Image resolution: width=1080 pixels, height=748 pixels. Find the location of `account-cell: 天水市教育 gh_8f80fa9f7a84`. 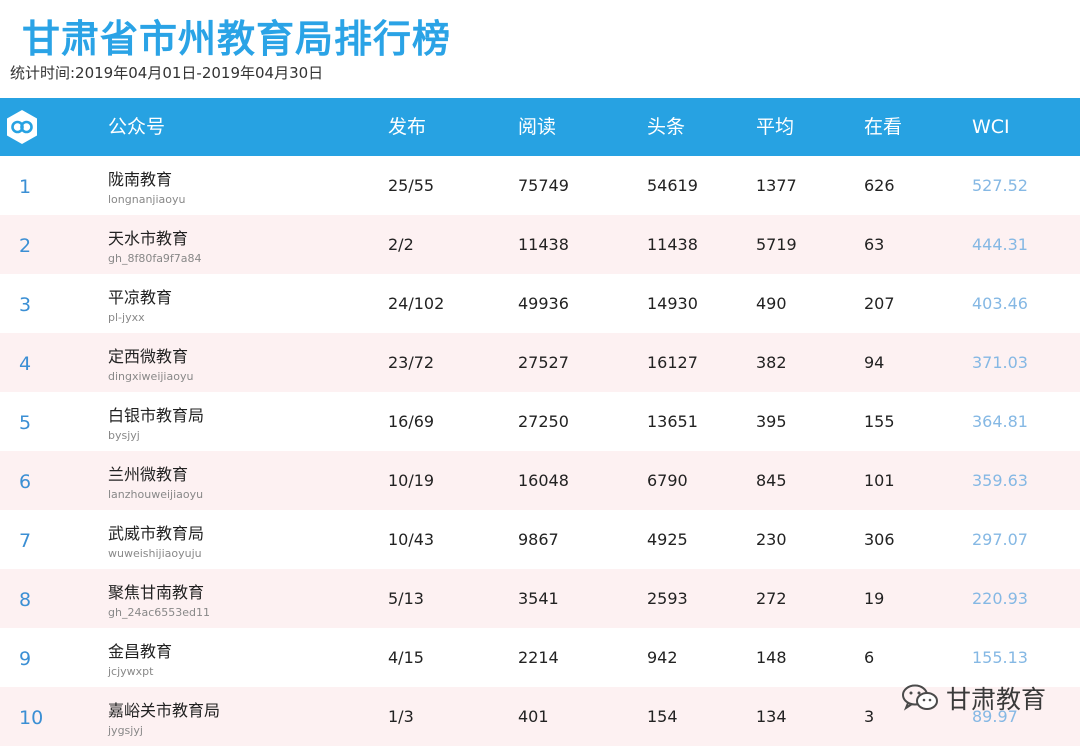

account-cell: 天水市教育 gh_8f80fa9f7a84 is located at coordinates (155, 245).